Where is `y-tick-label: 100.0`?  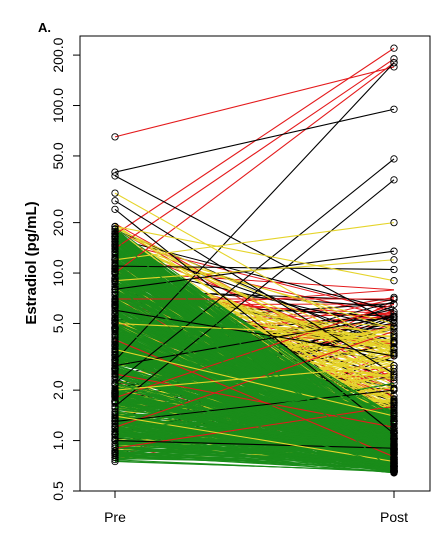
y-tick-label: 100.0 is located at coordinates (58, 105).